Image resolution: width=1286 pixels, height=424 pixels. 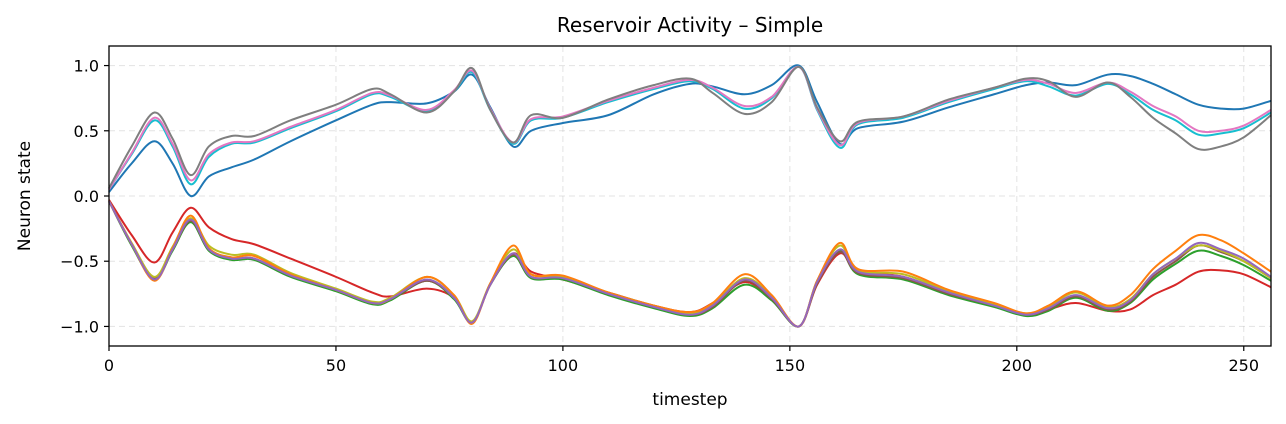 I want to click on y-axis-ticks: −1.0 −0.5 0.0 0.5 1.0, so click(x=84, y=196).